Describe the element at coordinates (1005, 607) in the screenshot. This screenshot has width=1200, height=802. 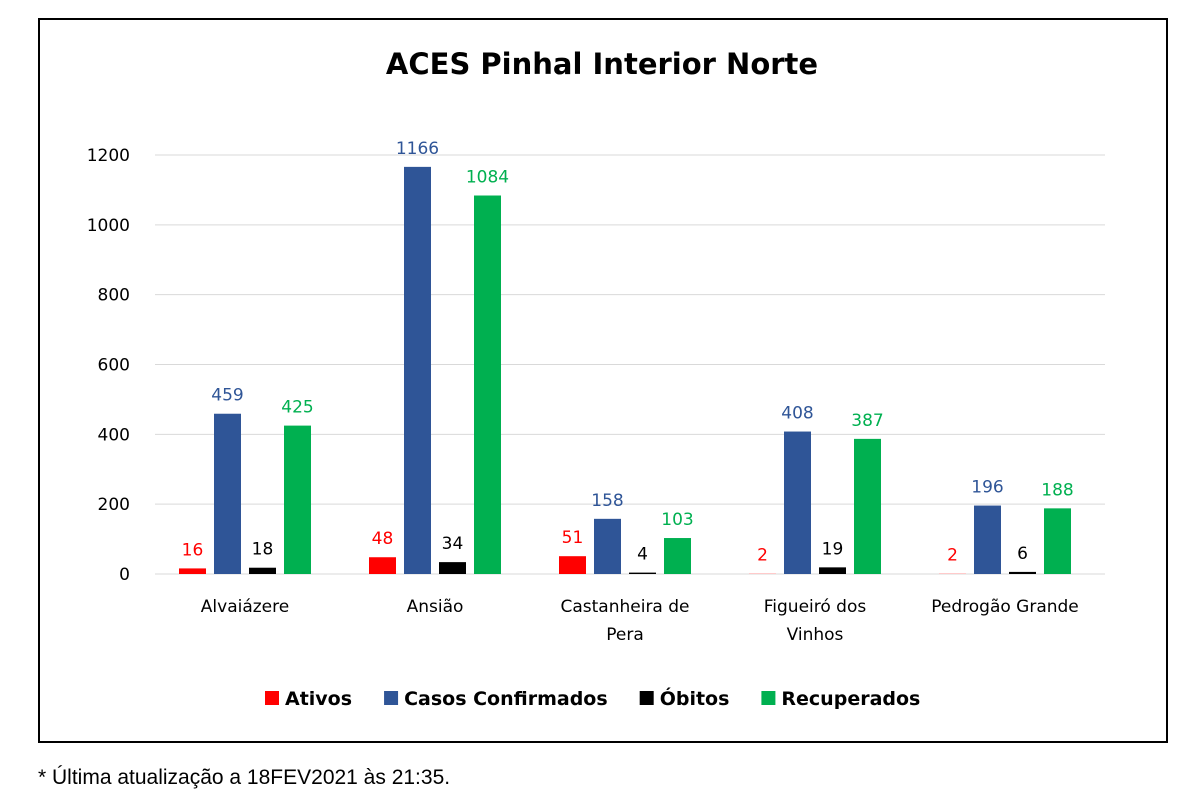
I see `x-tick-label: Pedrogão Grande` at that location.